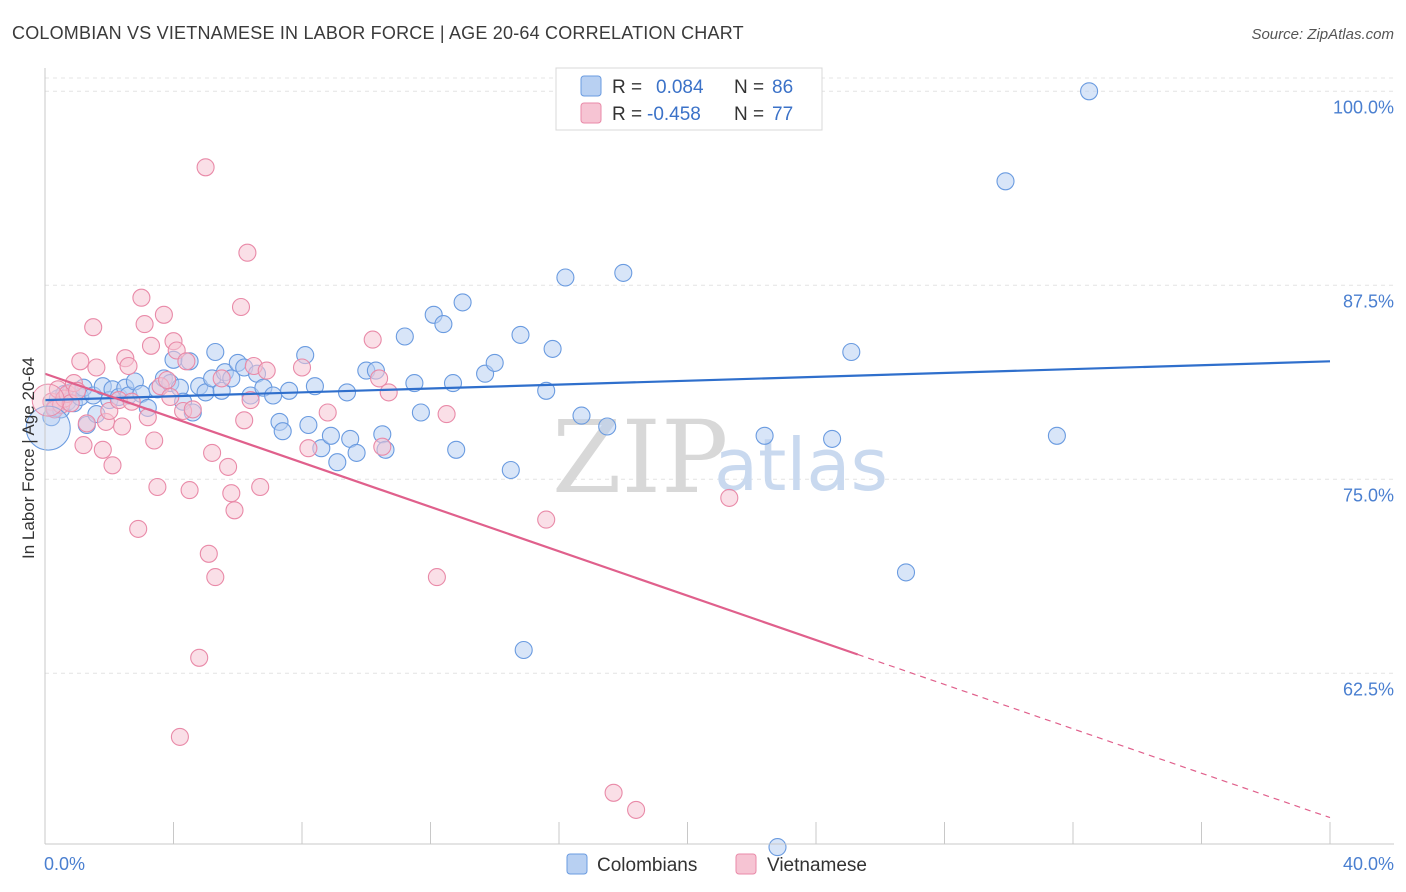  What do you see at coordinates (48, 428) in the screenshot?
I see `colombian-cluster-point` at bounding box center [48, 428].